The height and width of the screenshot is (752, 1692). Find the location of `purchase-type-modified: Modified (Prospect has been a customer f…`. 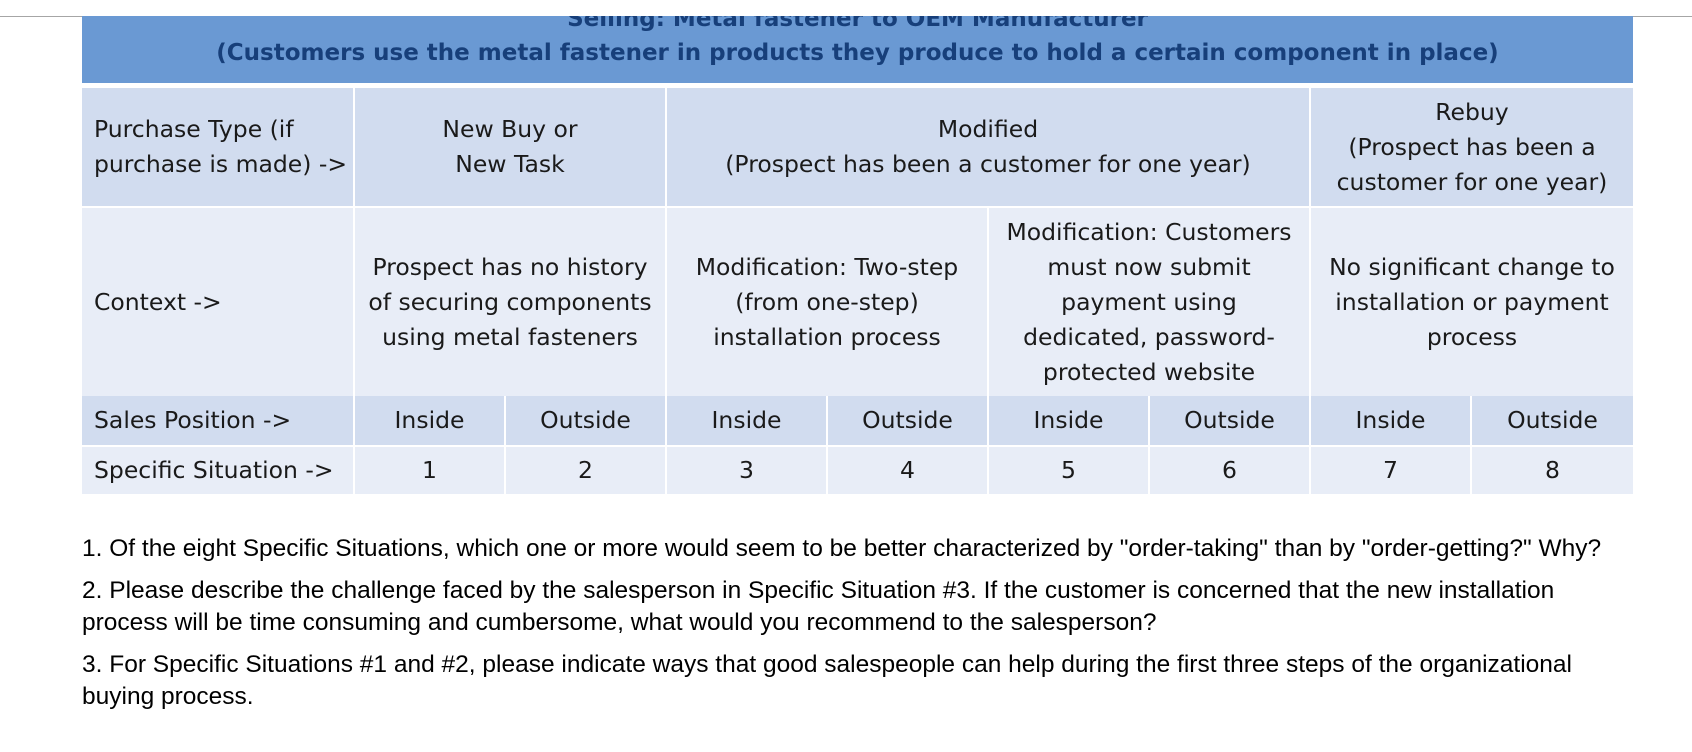

purchase-type-modified: Modified (Prospect has been a customer f… is located at coordinates (988, 146).